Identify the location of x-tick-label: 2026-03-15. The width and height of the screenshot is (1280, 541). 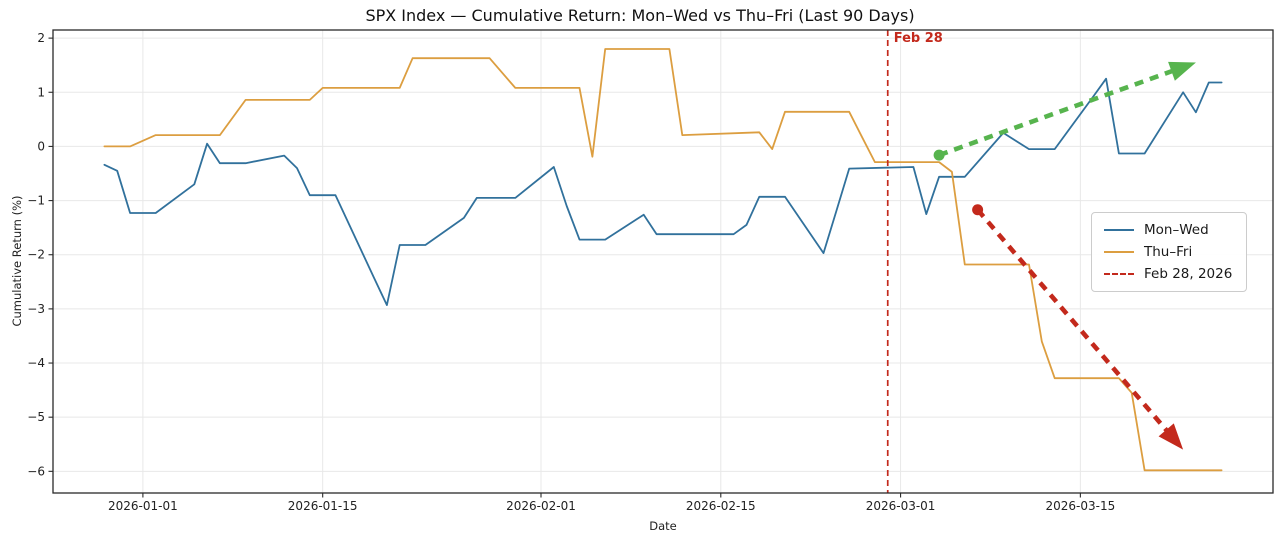
(1080, 506).